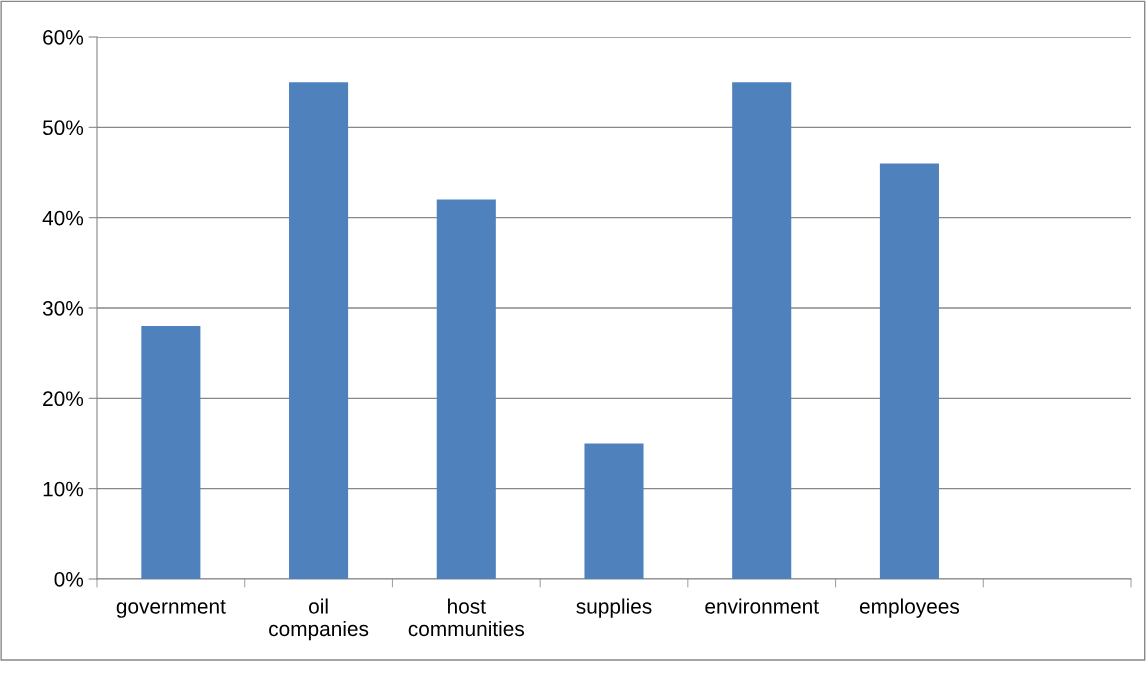  Describe the element at coordinates (63, 399) in the screenshot. I see `y-tick-label: 20%` at that location.